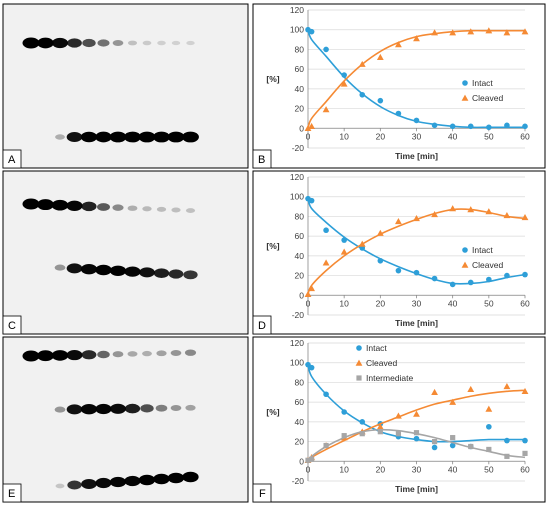 The image size is (550, 507). I want to click on legend-label: Intermediate, so click(390, 378).